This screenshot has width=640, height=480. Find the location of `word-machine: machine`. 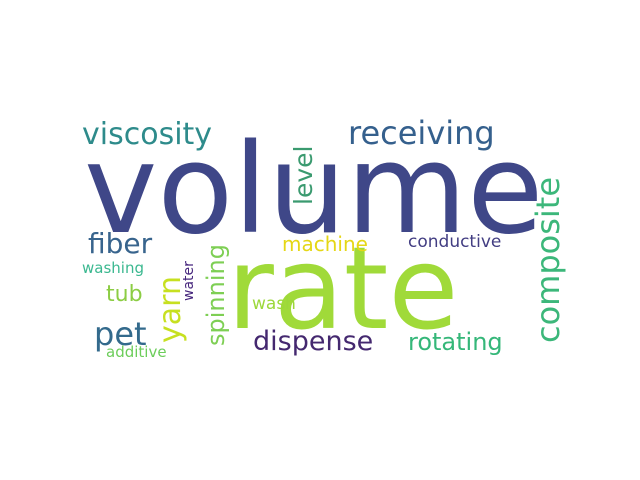

word-machine: machine is located at coordinates (325, 244).